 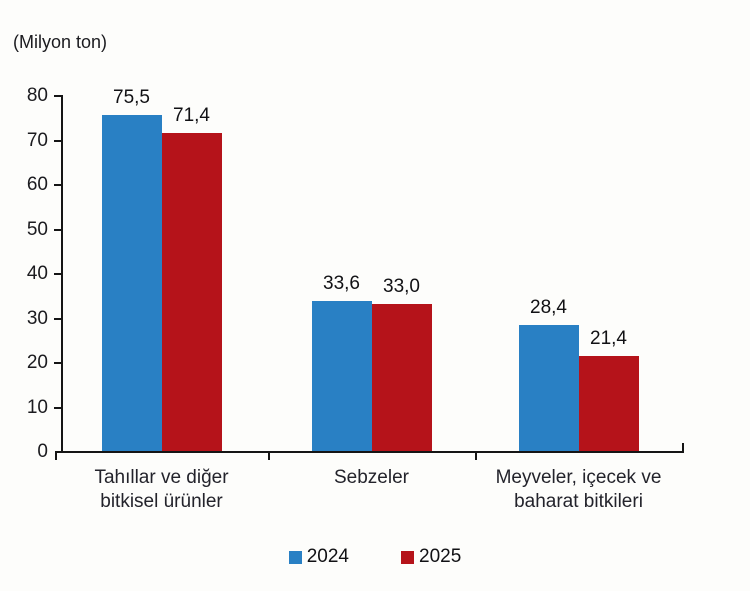 I want to click on y-tick-label: 0, so click(x=42, y=451).